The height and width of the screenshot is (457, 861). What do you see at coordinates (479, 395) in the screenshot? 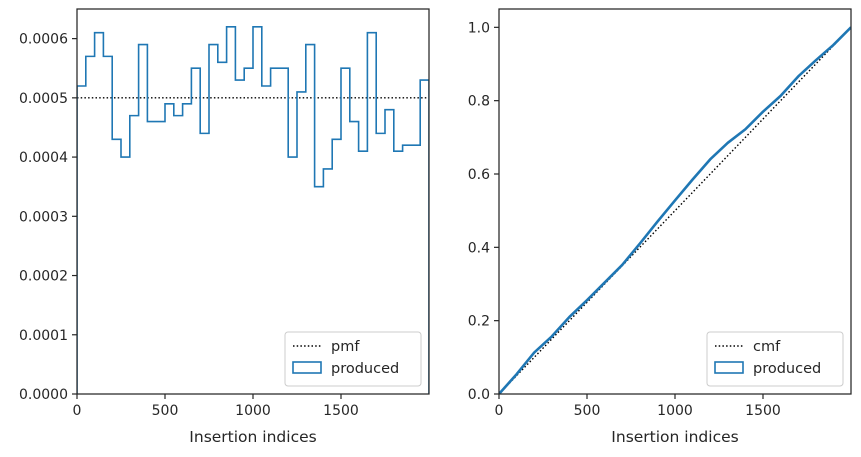
I see `y-tick-label: 0.0` at bounding box center [479, 395].